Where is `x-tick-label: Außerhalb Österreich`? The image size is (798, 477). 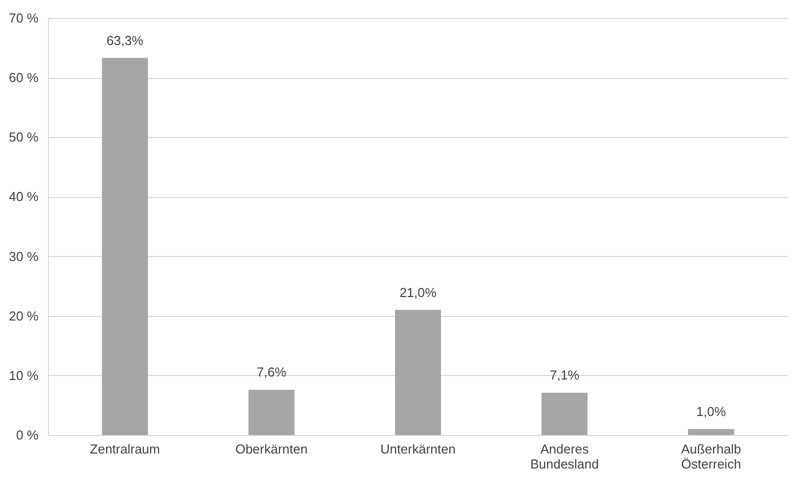
x-tick-label: Außerhalb Österreich is located at coordinates (711, 457).